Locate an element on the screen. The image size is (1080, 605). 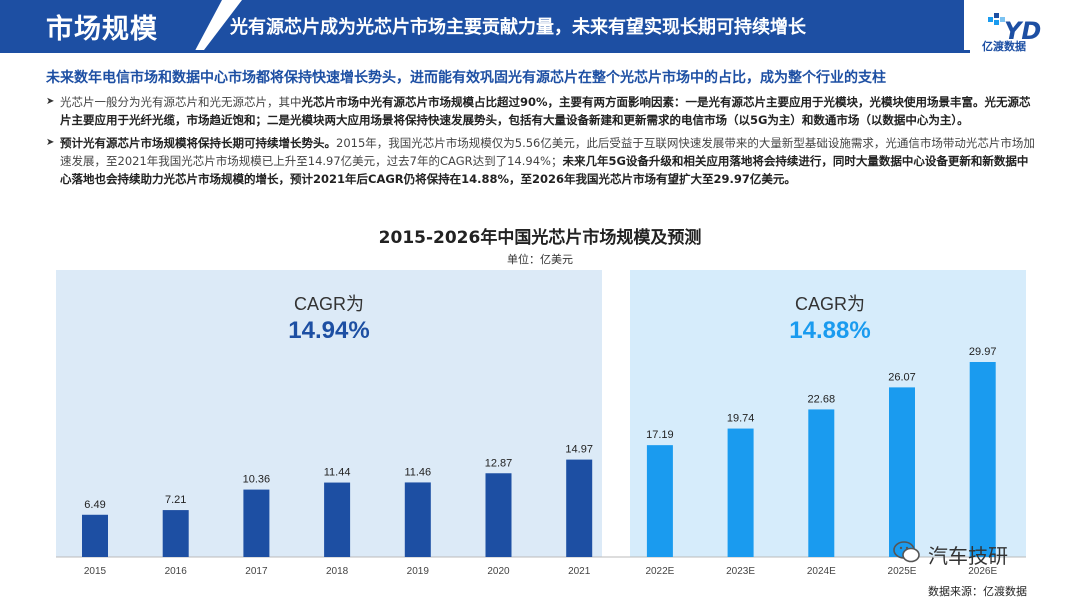
yidu-logo-icon: YD is located at coordinates (1014, 29).